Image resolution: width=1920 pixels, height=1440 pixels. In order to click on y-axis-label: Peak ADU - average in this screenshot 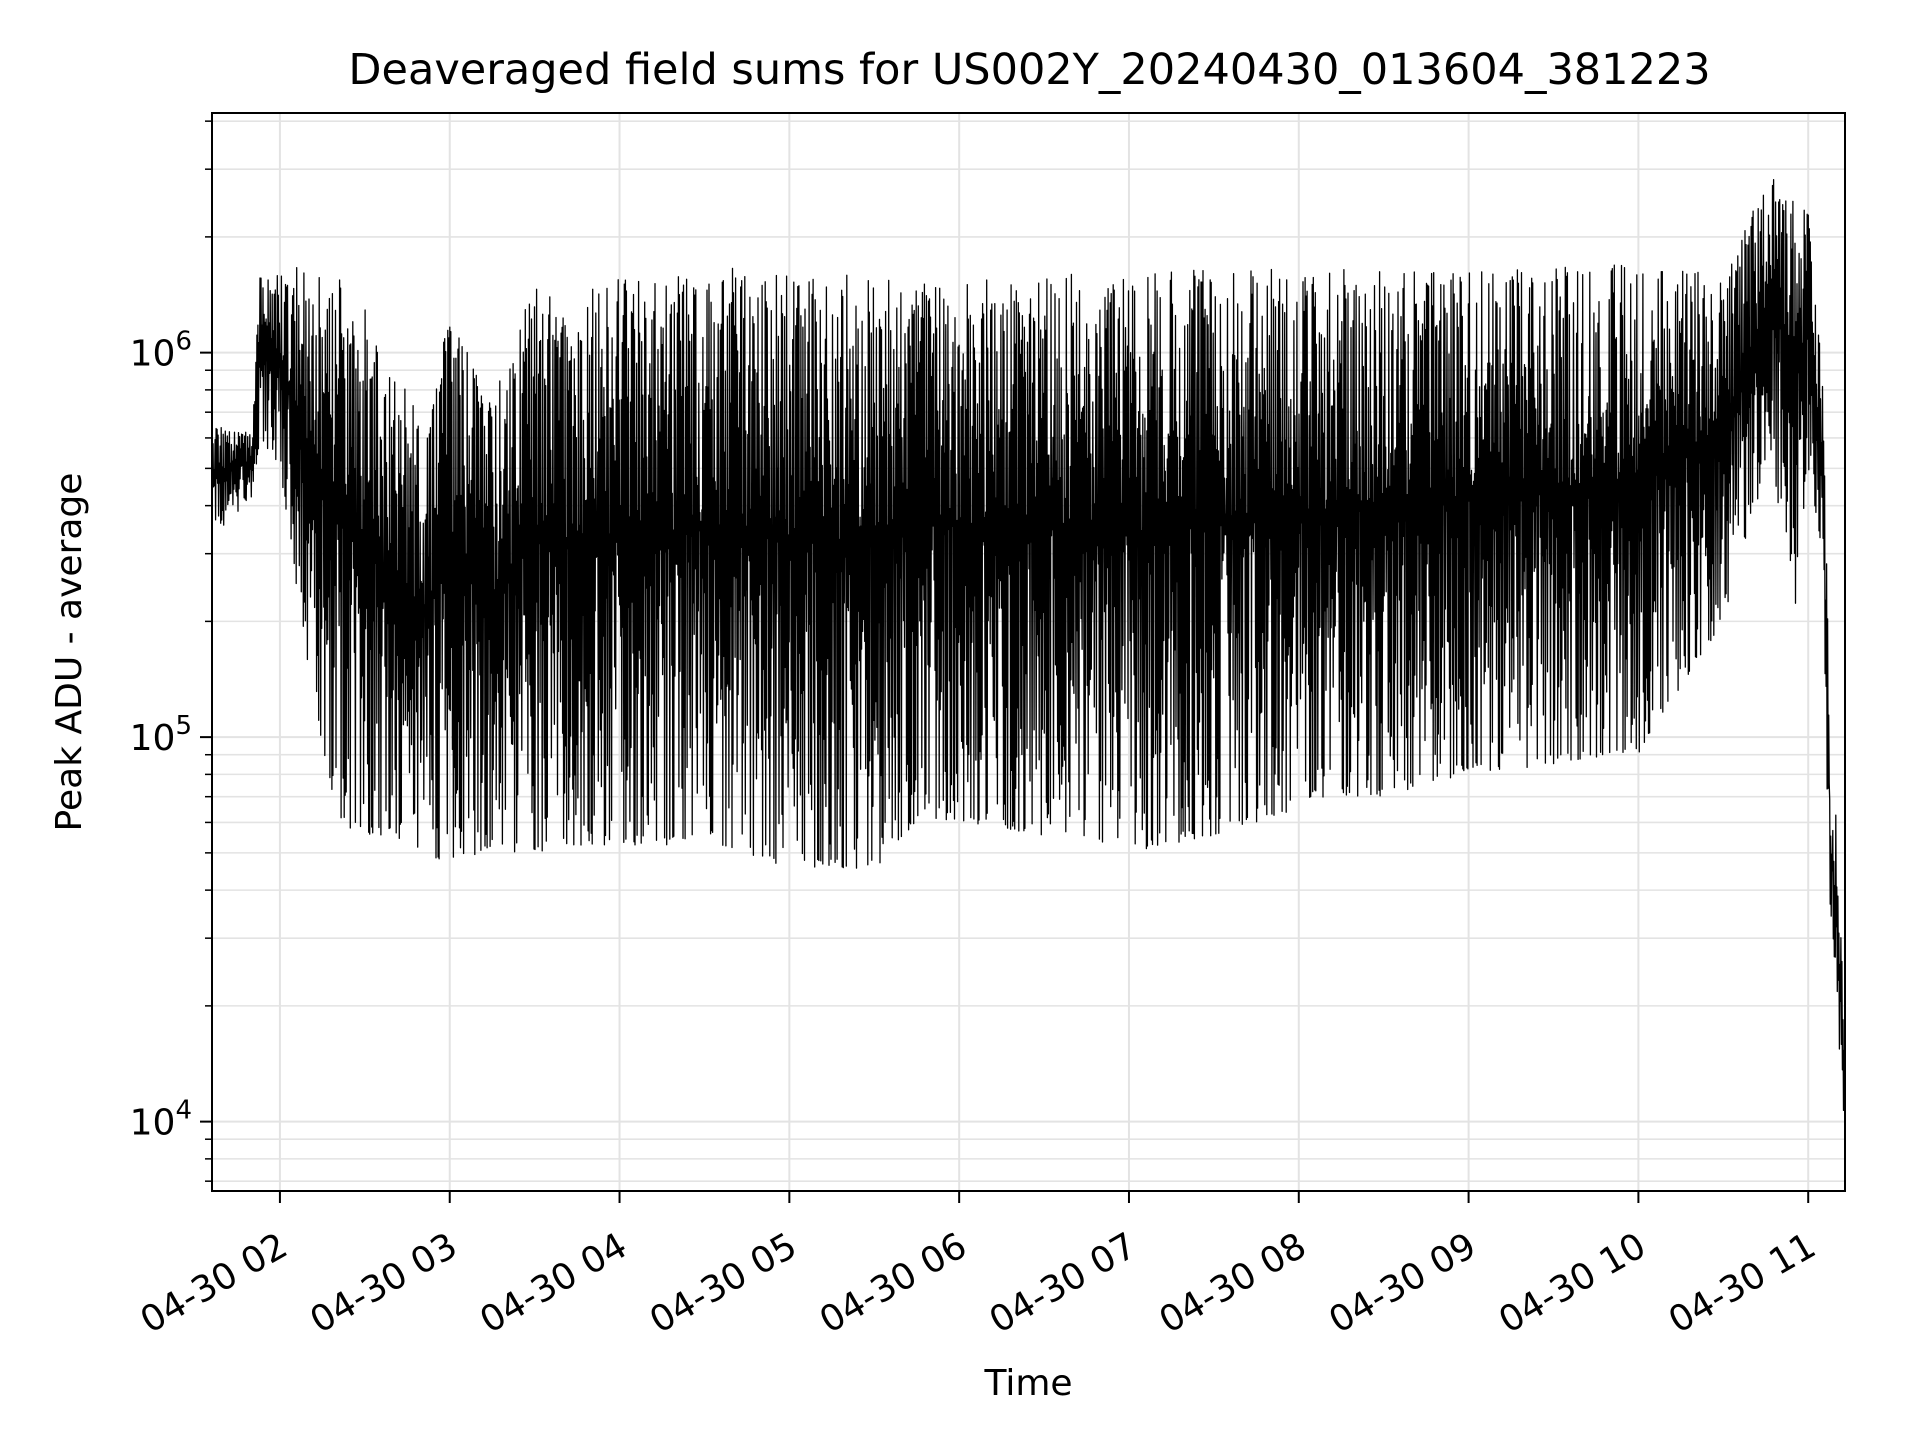, I will do `click(69, 652)`.